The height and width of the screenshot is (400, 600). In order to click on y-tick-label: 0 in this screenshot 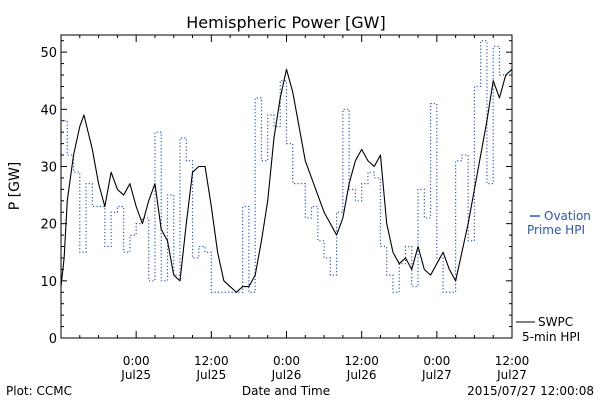, I will do `click(53, 339)`.